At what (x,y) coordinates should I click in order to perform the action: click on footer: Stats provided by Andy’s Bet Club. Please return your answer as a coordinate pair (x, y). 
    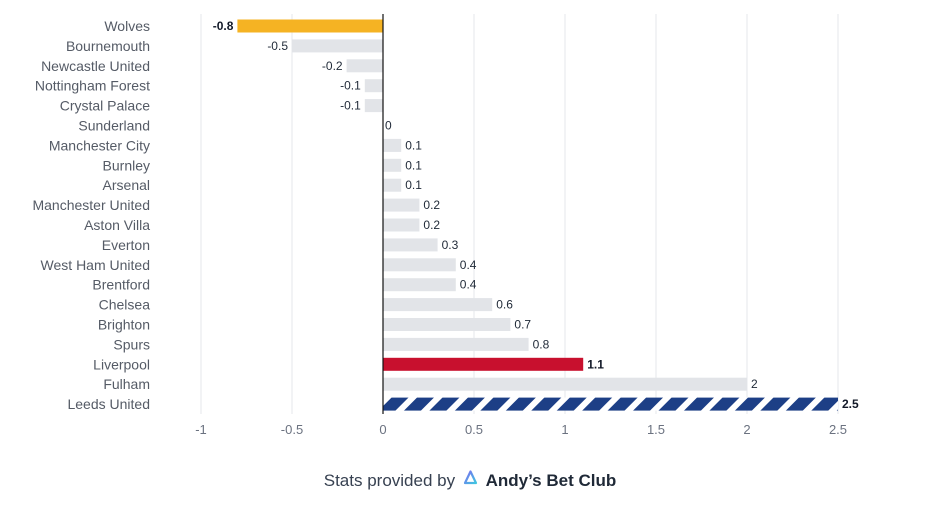
    Looking at the image, I should click on (470, 481).